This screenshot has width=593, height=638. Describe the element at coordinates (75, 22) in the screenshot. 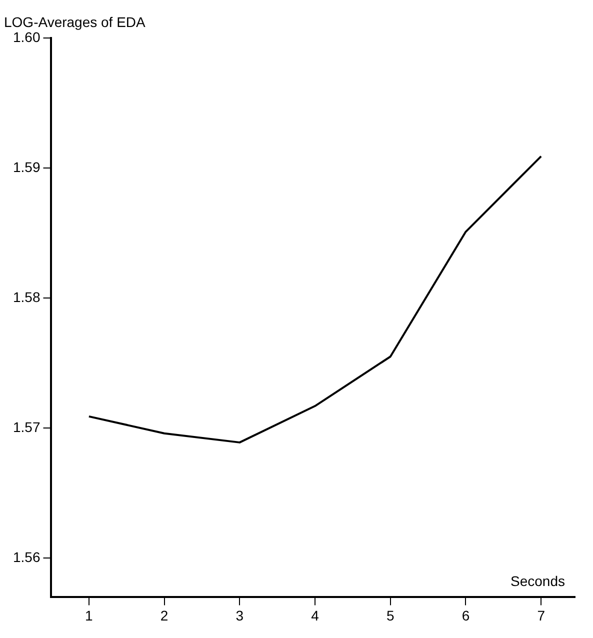

I see `y-axis-title: LOG-Averages of EDA` at that location.